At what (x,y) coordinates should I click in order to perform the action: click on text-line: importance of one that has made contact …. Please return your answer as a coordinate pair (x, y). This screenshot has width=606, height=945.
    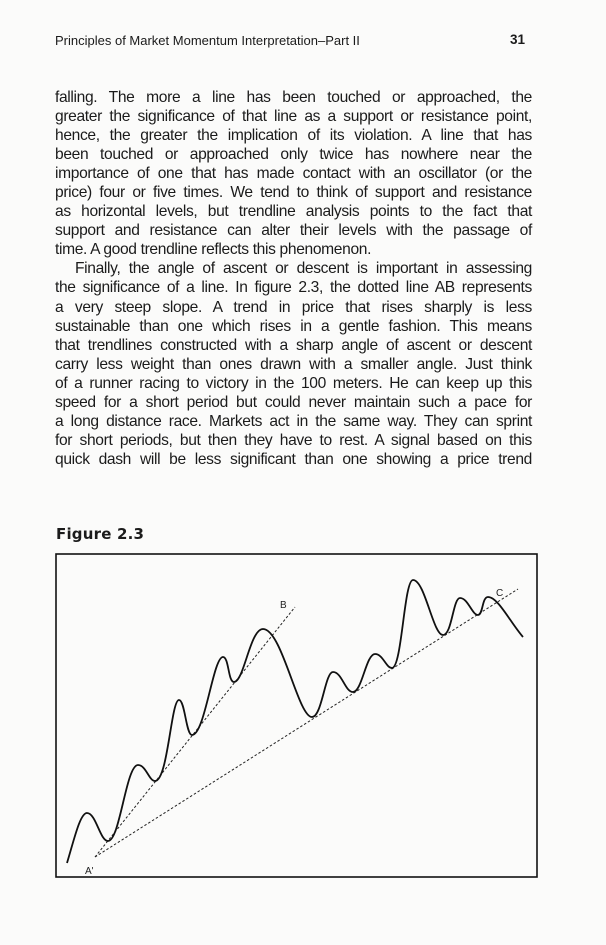
    Looking at the image, I should click on (293, 174).